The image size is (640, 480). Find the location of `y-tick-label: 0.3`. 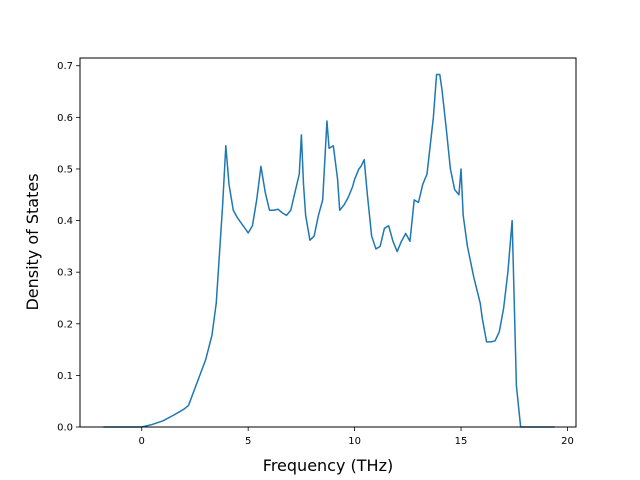

y-tick-label: 0.3 is located at coordinates (65, 273).